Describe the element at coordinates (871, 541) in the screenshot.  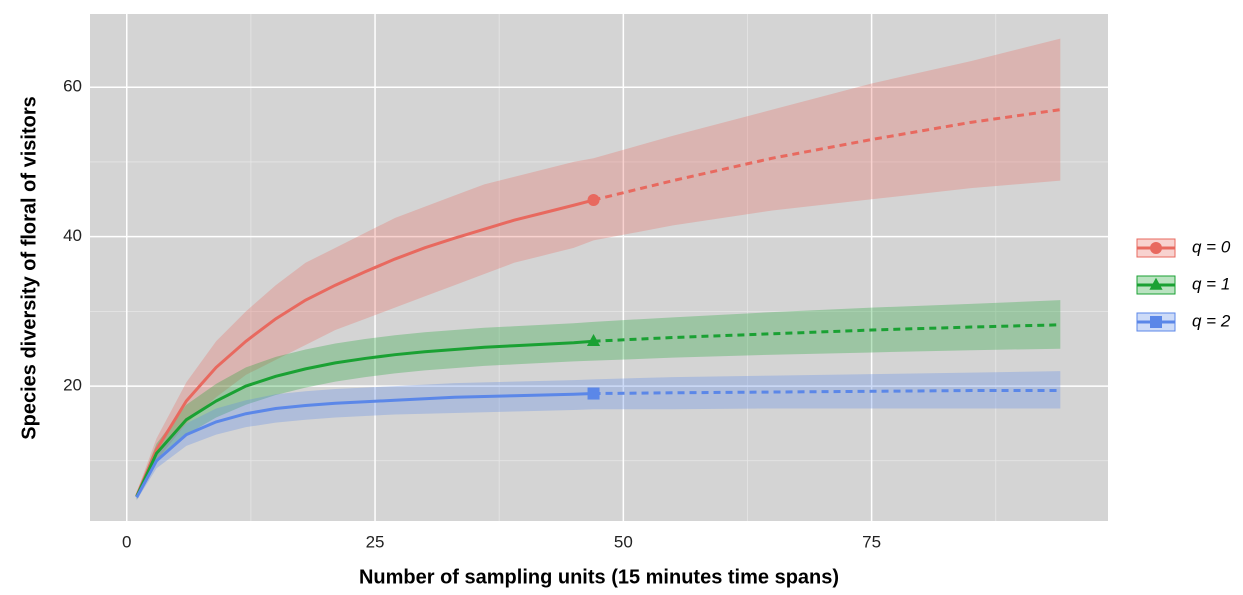
I see `x-tick-label: 75` at that location.